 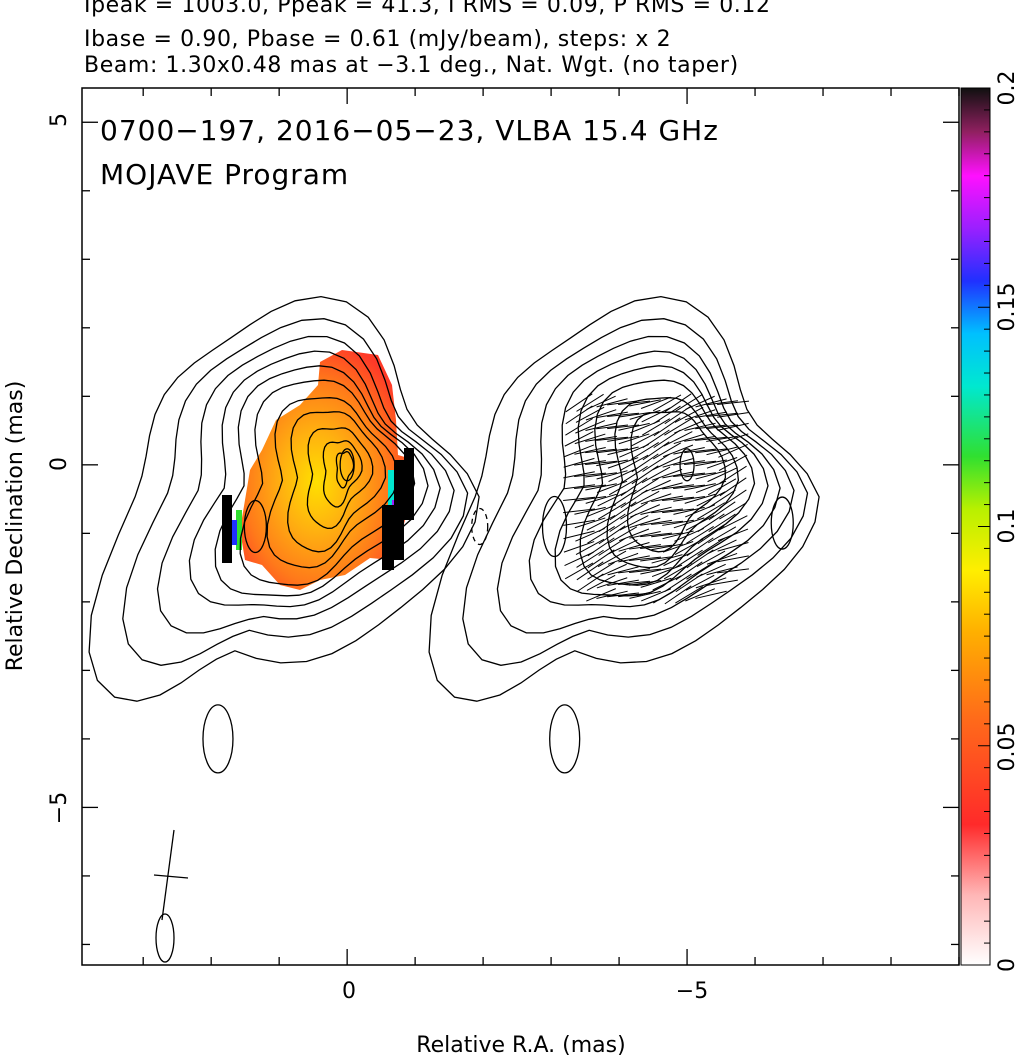 I want to click on restoring-beam, so click(x=171, y=896).